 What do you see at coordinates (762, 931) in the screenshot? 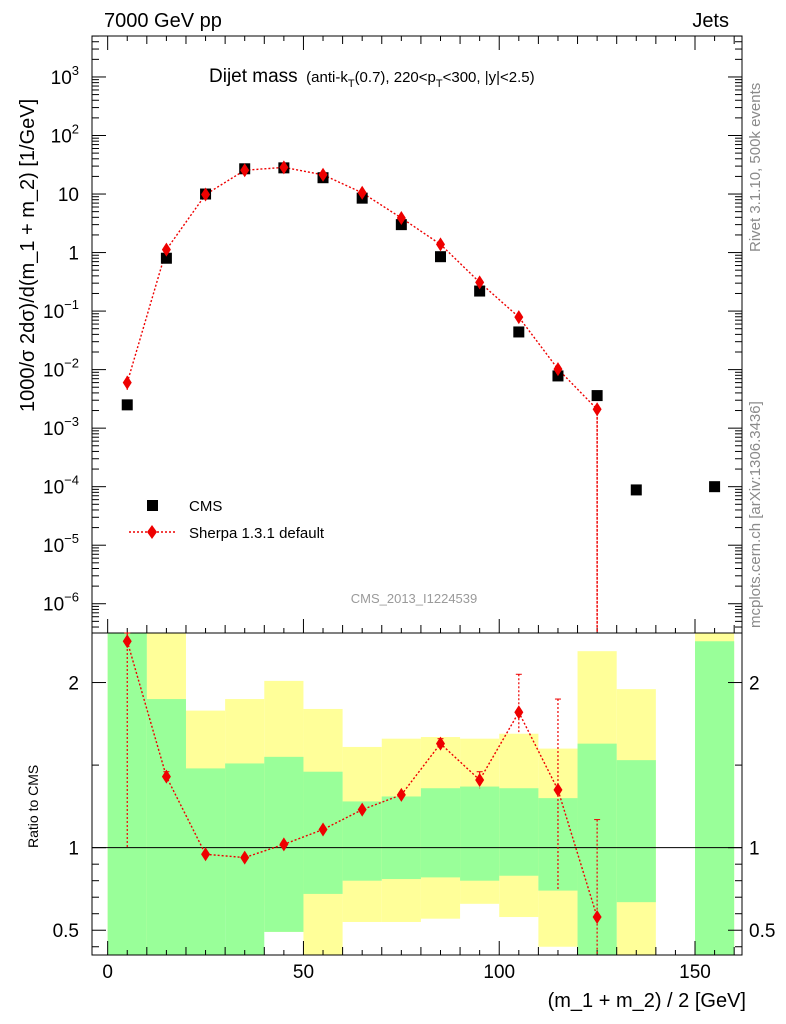
I see `ratio-y-tick-label-right: 0.5` at bounding box center [762, 931].